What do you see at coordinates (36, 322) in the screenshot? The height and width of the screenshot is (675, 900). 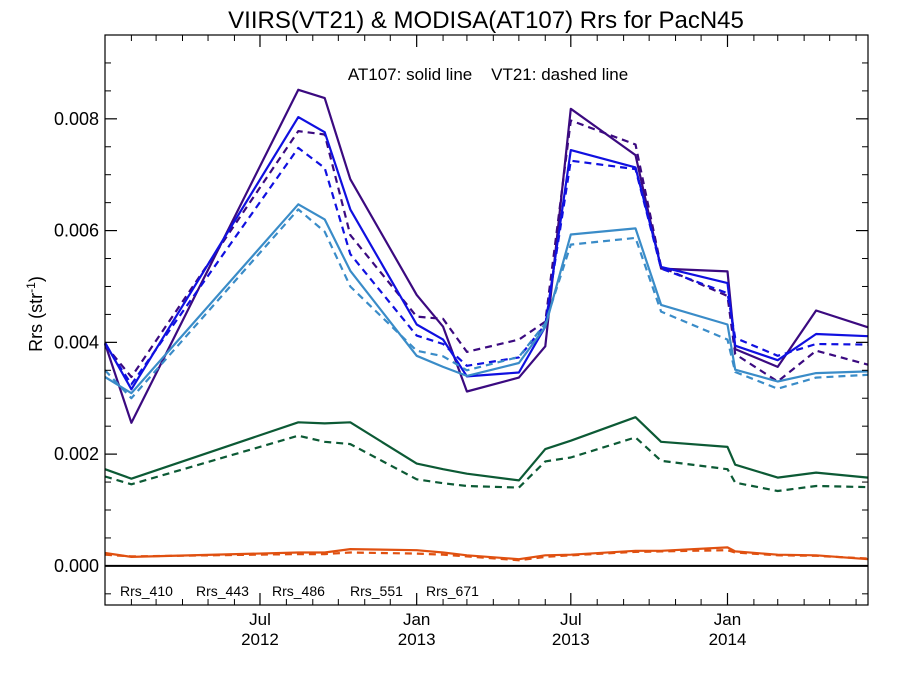 I see `y-axis-label-text: Rrs (str` at bounding box center [36, 322].